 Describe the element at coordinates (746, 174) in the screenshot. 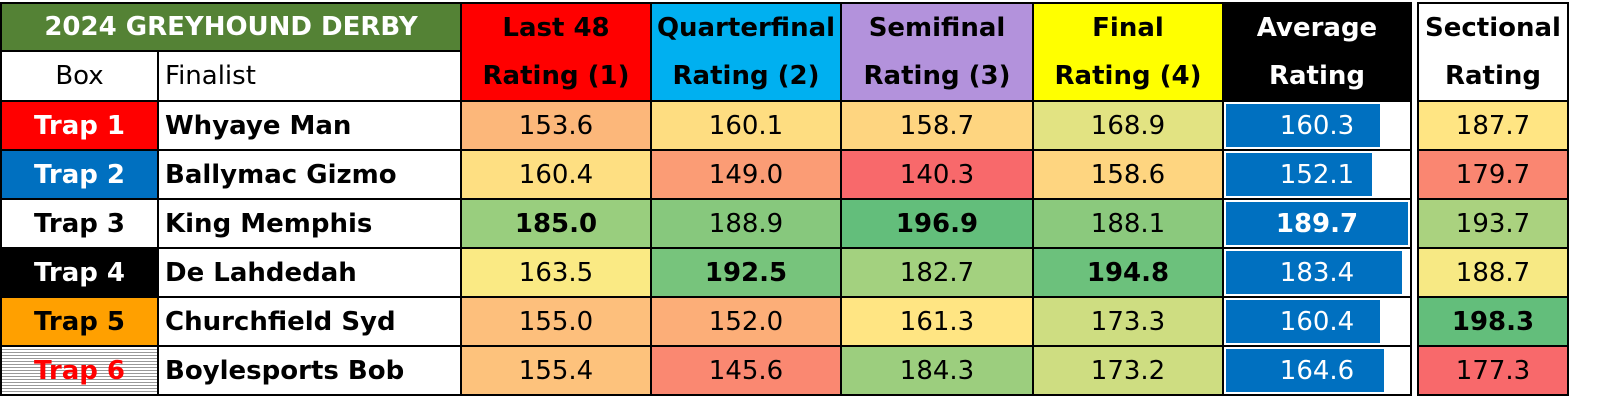

I see `rating-cell: 149.0` at that location.